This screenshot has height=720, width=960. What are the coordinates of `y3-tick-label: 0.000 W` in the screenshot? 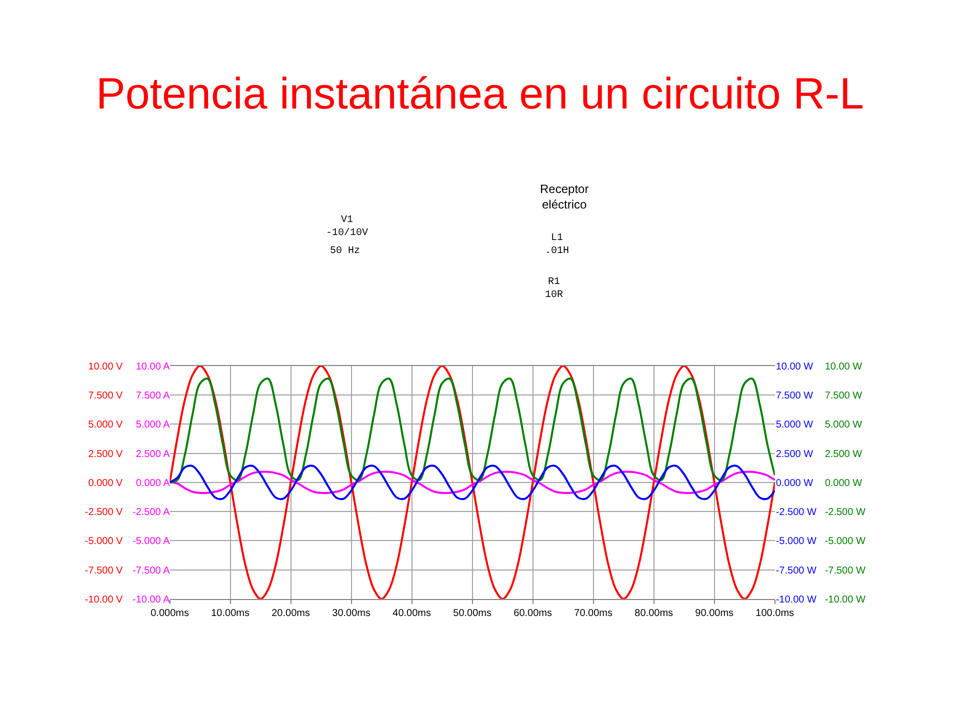 It's located at (795, 483).